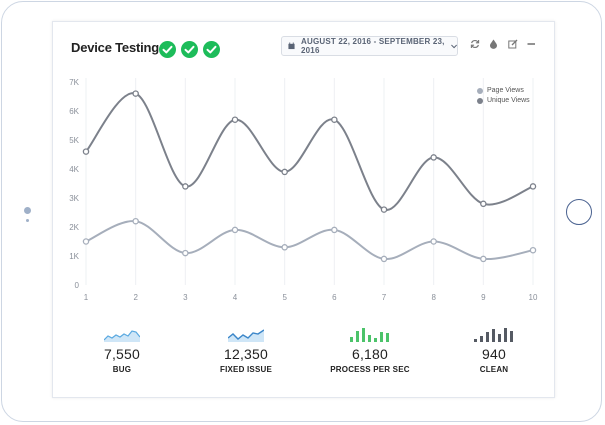  I want to click on stat-label: FIXED ISSUE, so click(246, 369).